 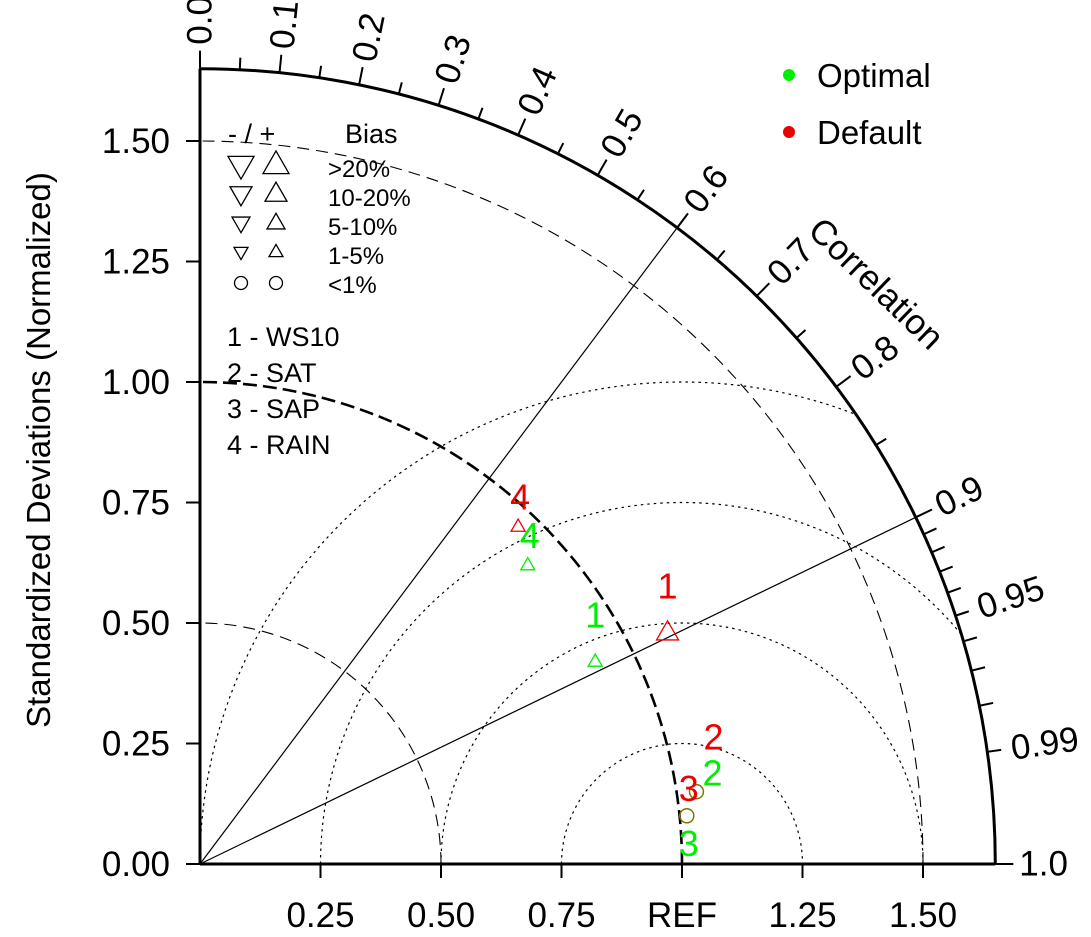 I want to click on sd-reference-arc, so click(x=320, y=743).